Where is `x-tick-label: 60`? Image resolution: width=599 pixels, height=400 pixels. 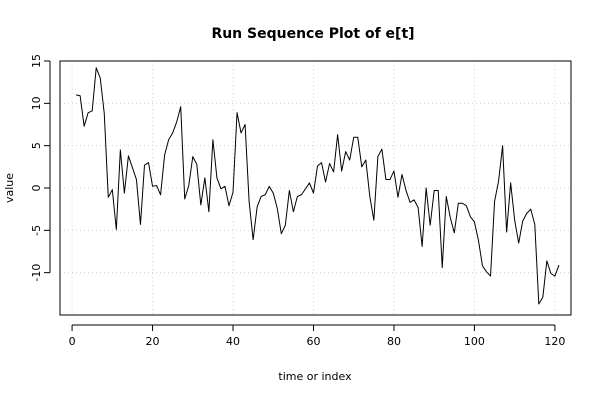
x-tick-label: 60 is located at coordinates (313, 341).